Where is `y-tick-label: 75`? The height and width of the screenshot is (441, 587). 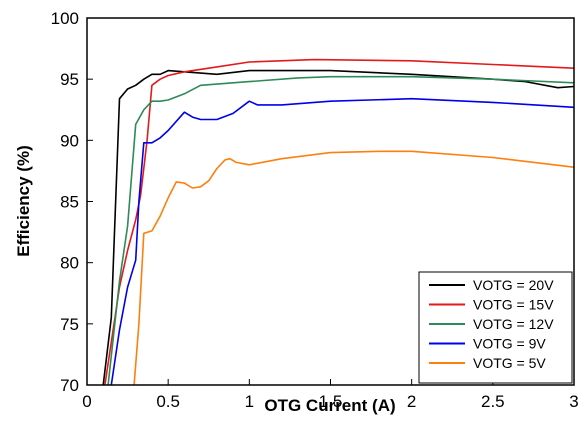 y-tick-label: 75 is located at coordinates (69, 324).